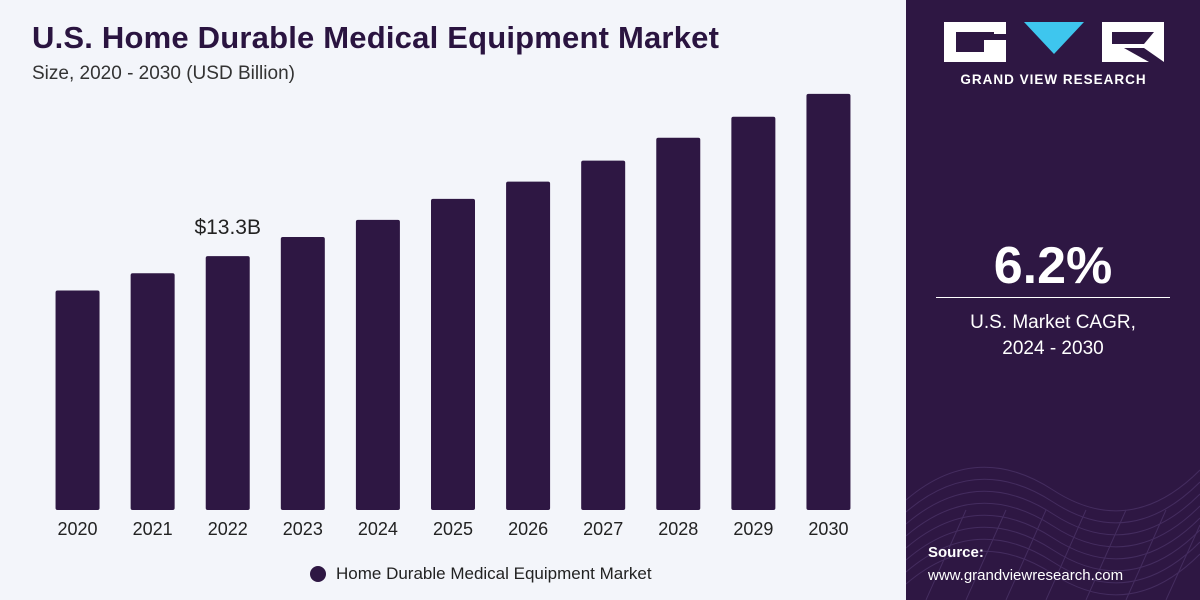 This screenshot has width=1200, height=600. Describe the element at coordinates (377, 364) in the screenshot. I see `bar-2024` at that location.